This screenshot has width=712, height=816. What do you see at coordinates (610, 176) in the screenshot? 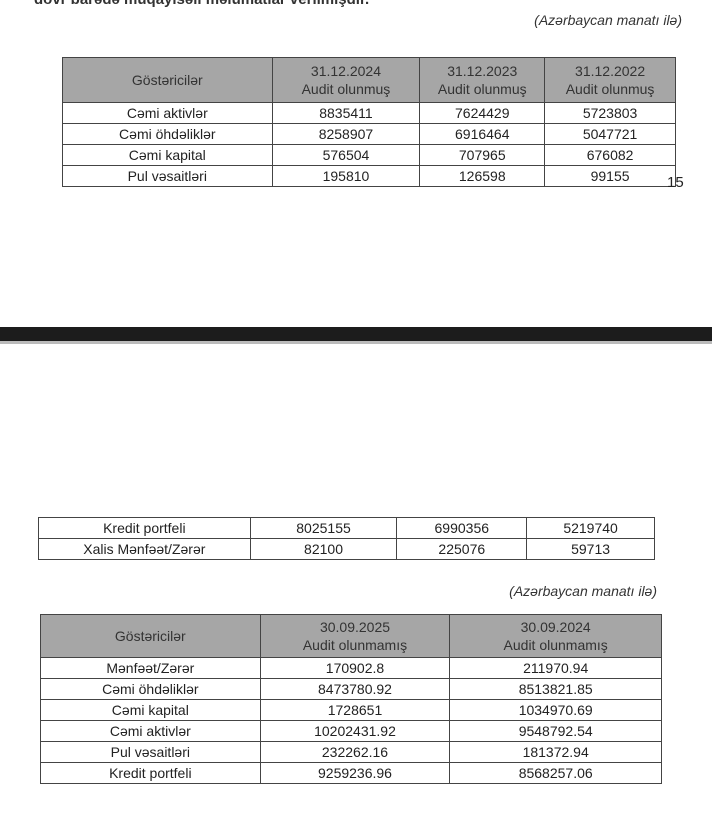
I see `cell: 99155` at bounding box center [610, 176].